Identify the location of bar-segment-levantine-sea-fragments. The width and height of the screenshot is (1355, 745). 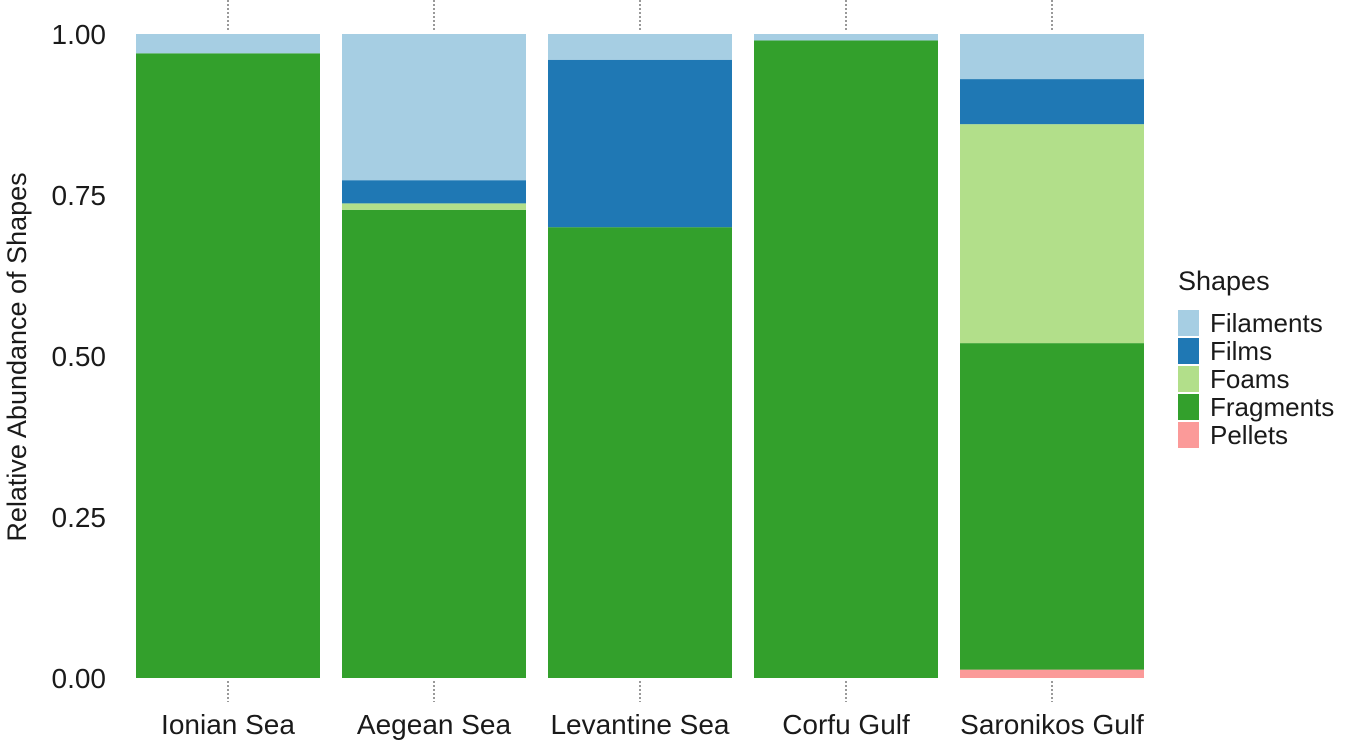
(640, 452).